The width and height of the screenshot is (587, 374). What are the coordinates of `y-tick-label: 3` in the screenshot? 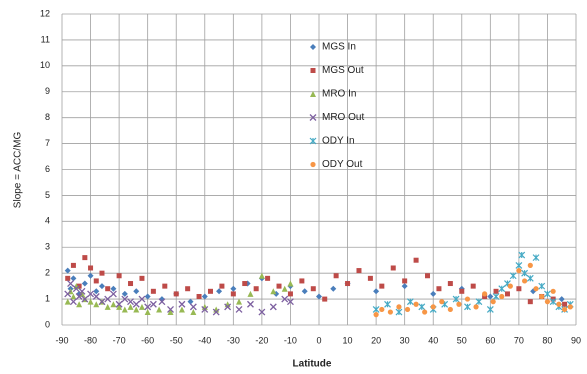 It's located at (47, 247).